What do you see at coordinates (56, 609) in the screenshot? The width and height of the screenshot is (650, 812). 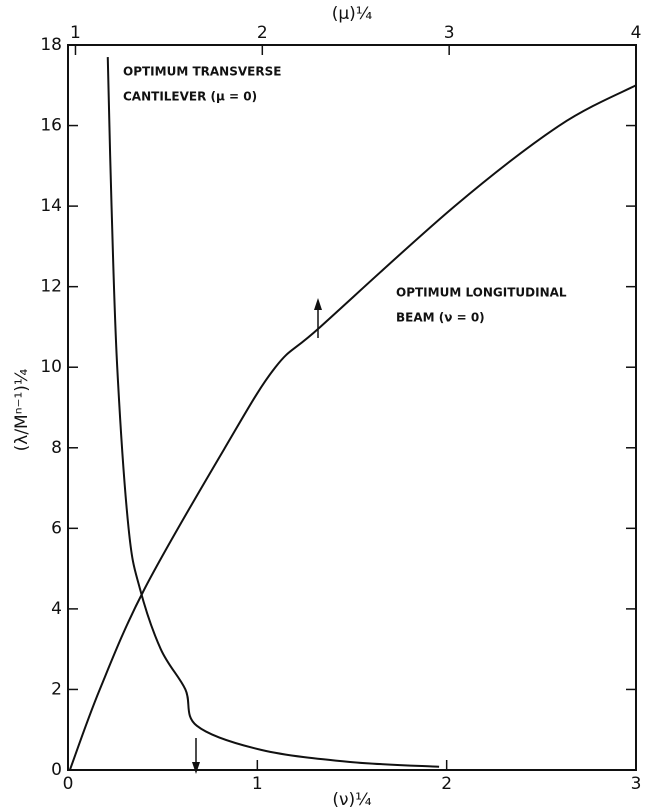 I see `y-tick-label: 4` at bounding box center [56, 609].